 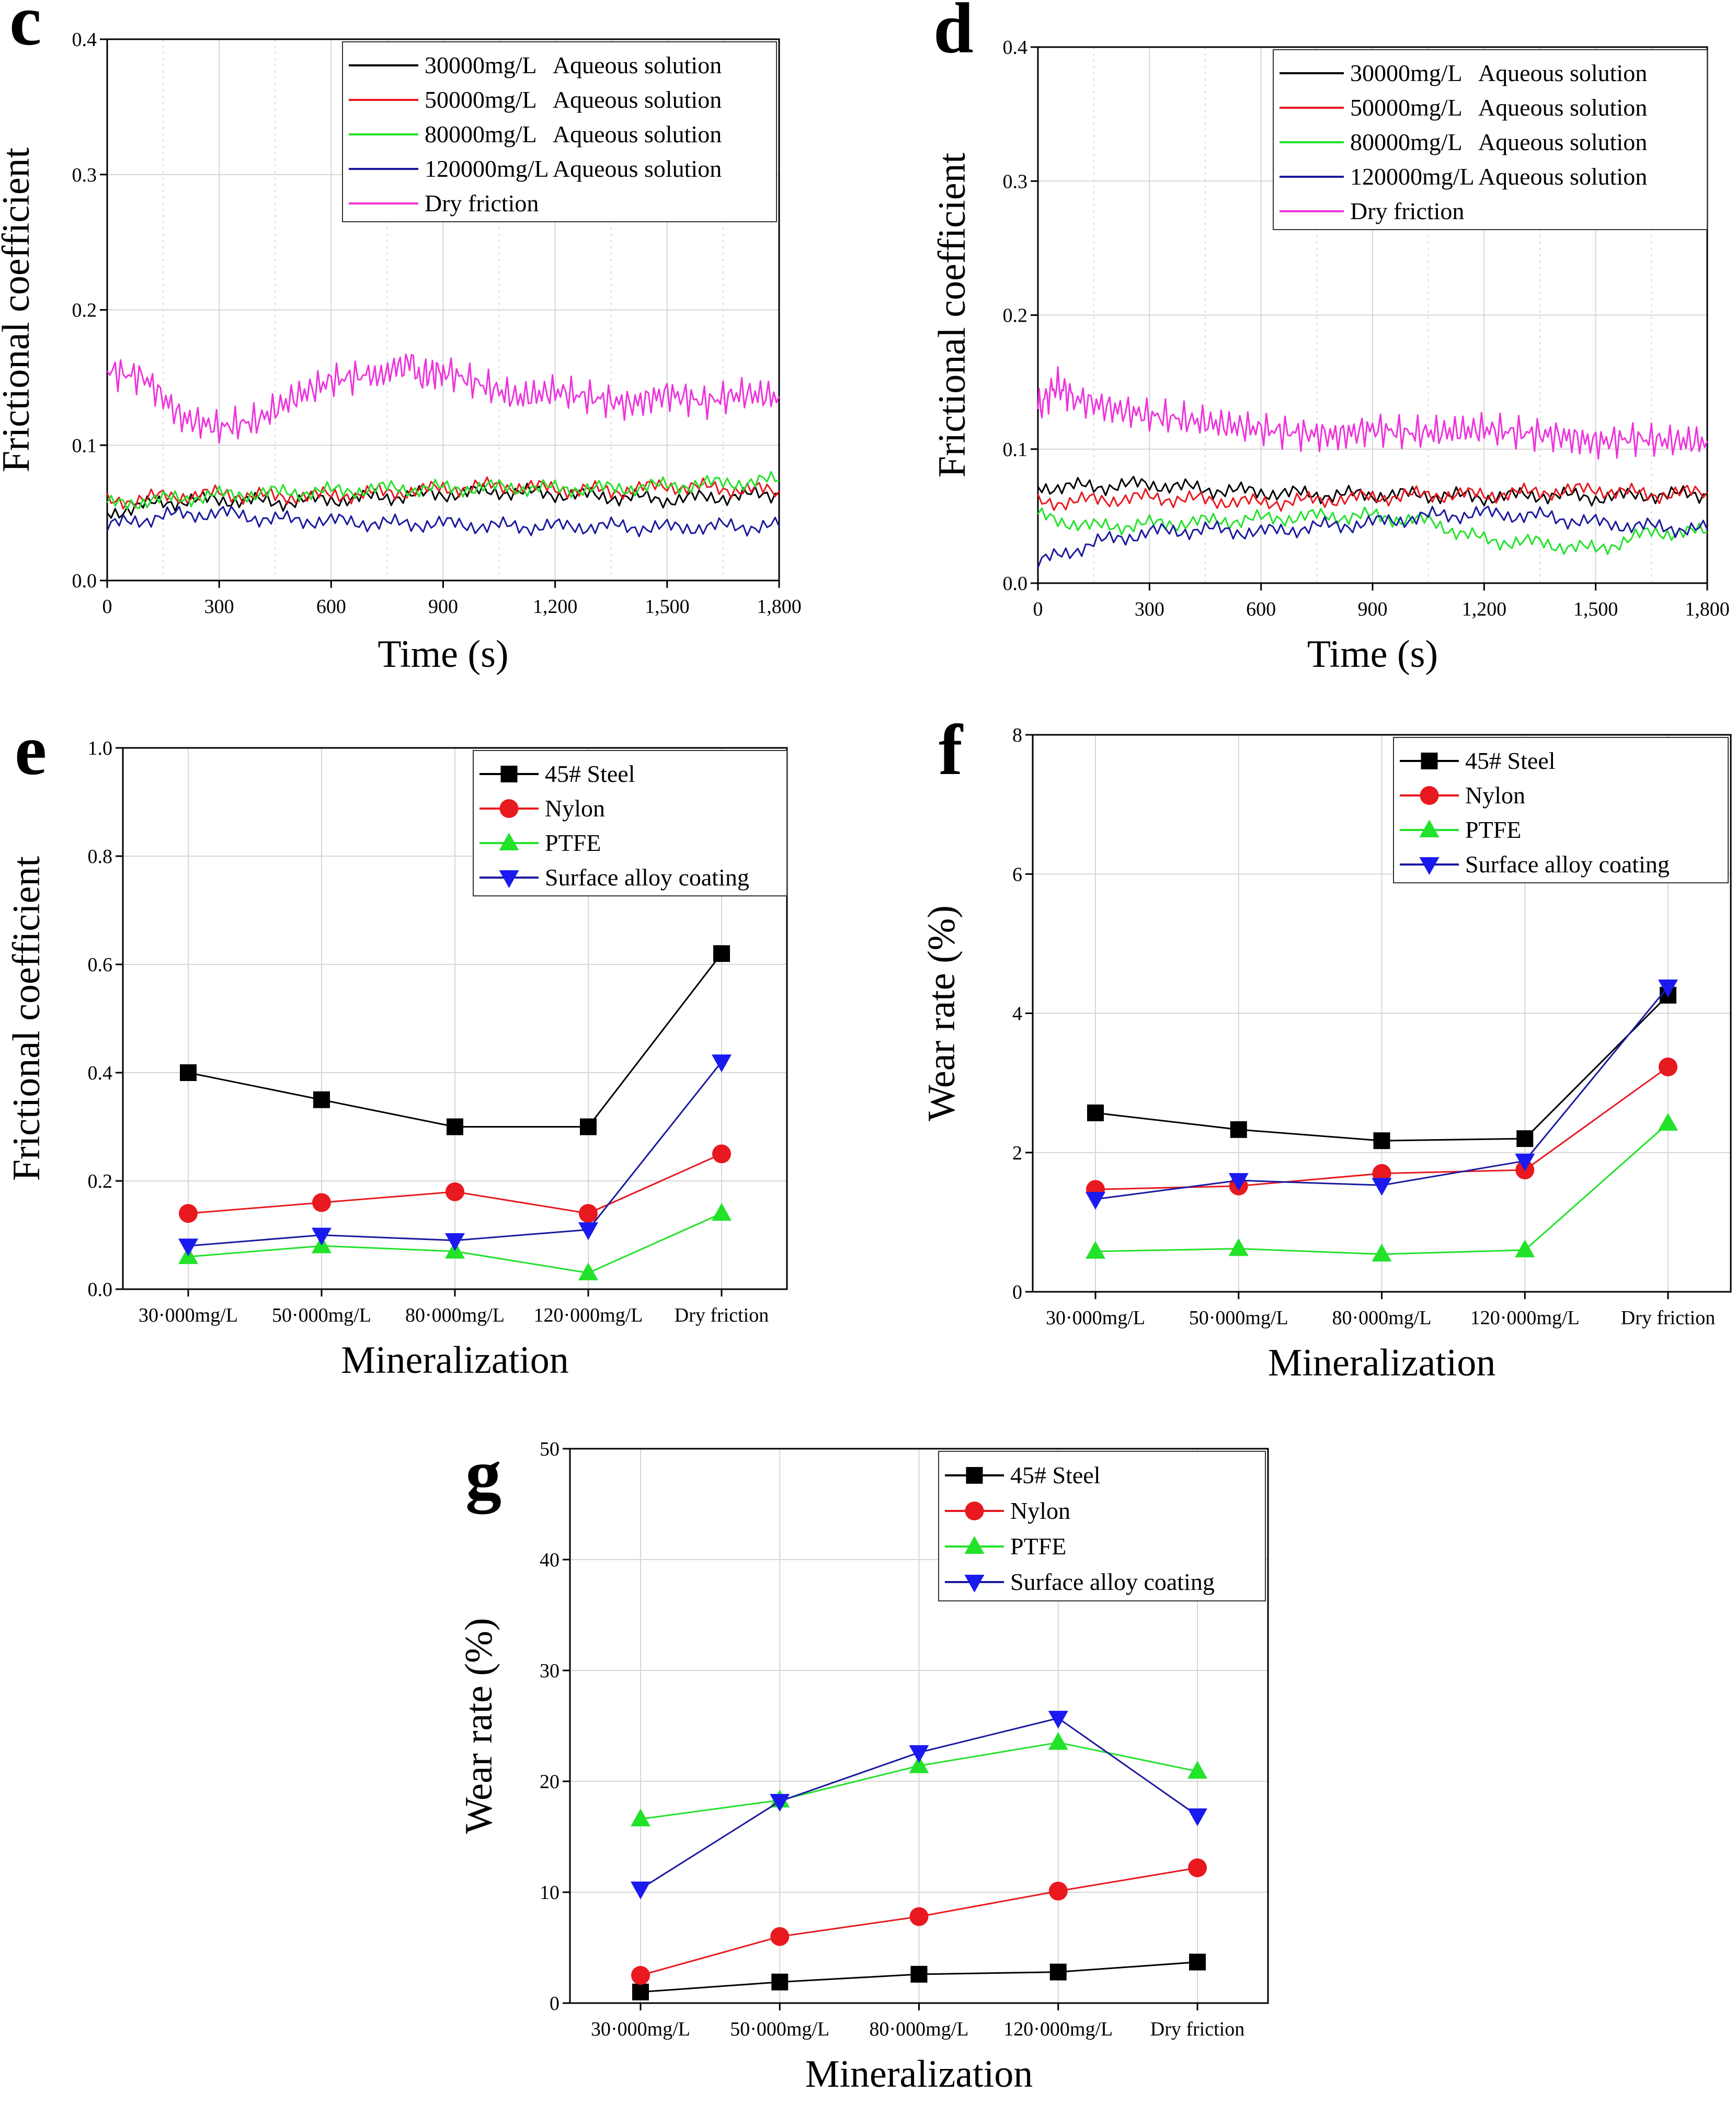 What do you see at coordinates (556, 607) in the screenshot?
I see `c-x-tick-label: 1,200` at bounding box center [556, 607].